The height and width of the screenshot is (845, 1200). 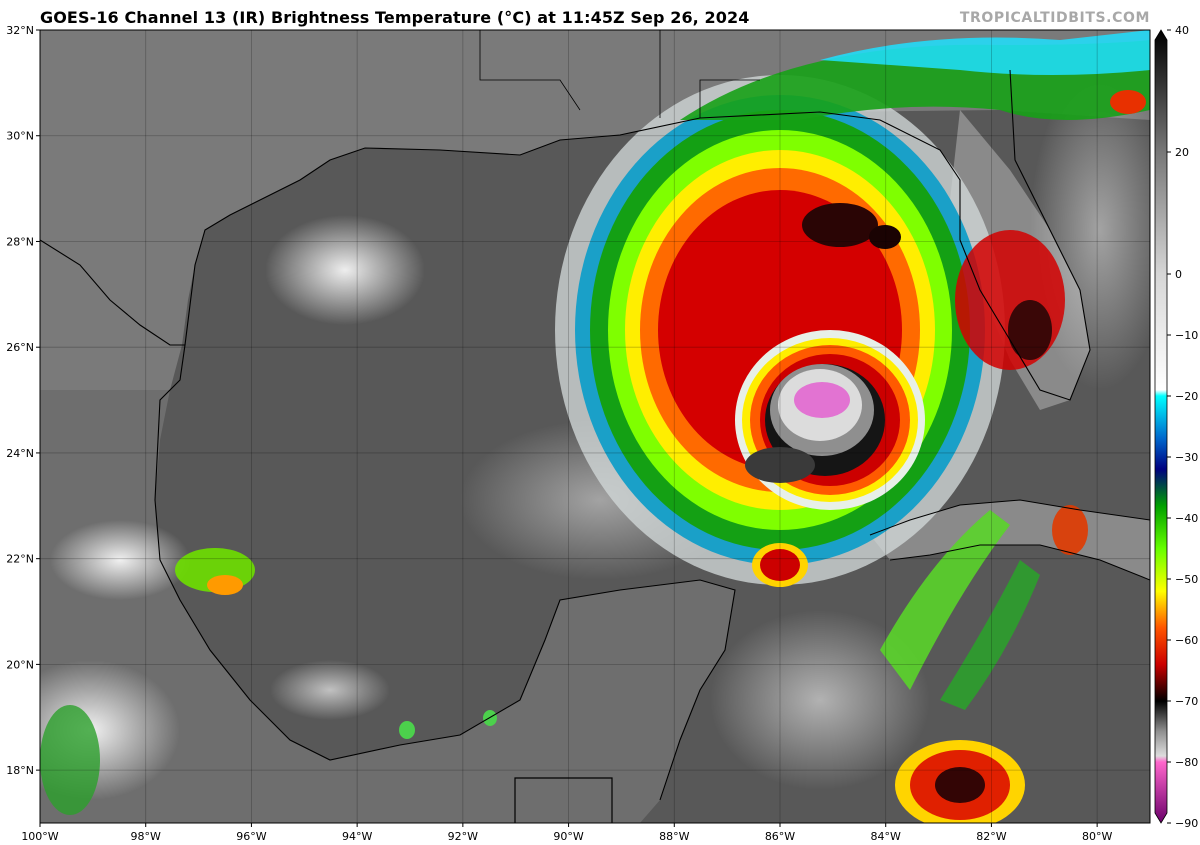 I want to click on colorbar-scale, so click(x=1161, y=426).